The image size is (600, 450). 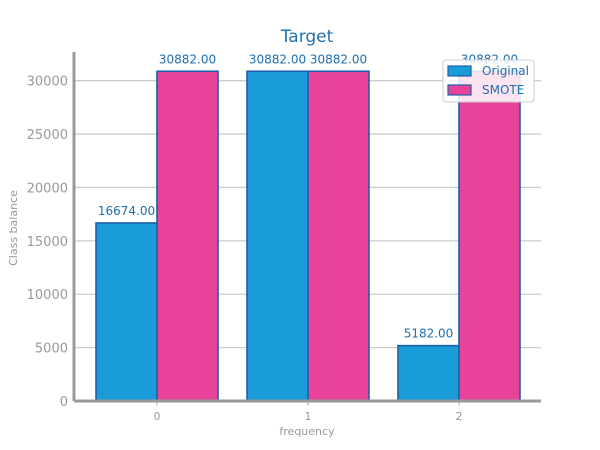 I want to click on x-tick-label: 1, so click(x=308, y=416).